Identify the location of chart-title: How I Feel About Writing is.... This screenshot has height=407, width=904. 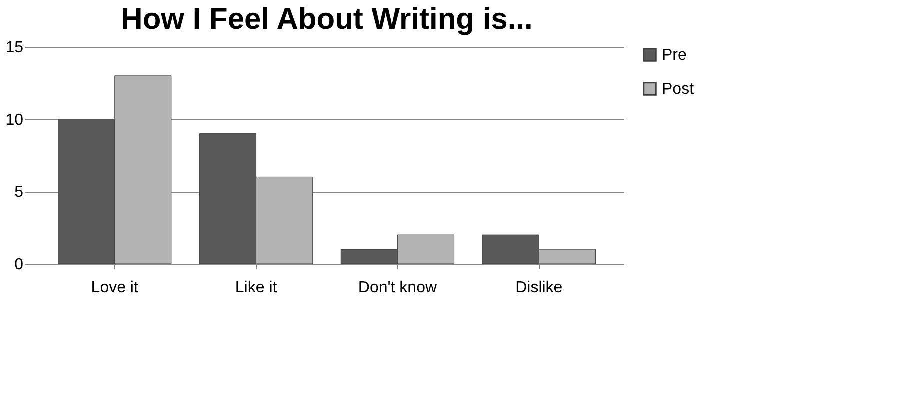
(327, 19).